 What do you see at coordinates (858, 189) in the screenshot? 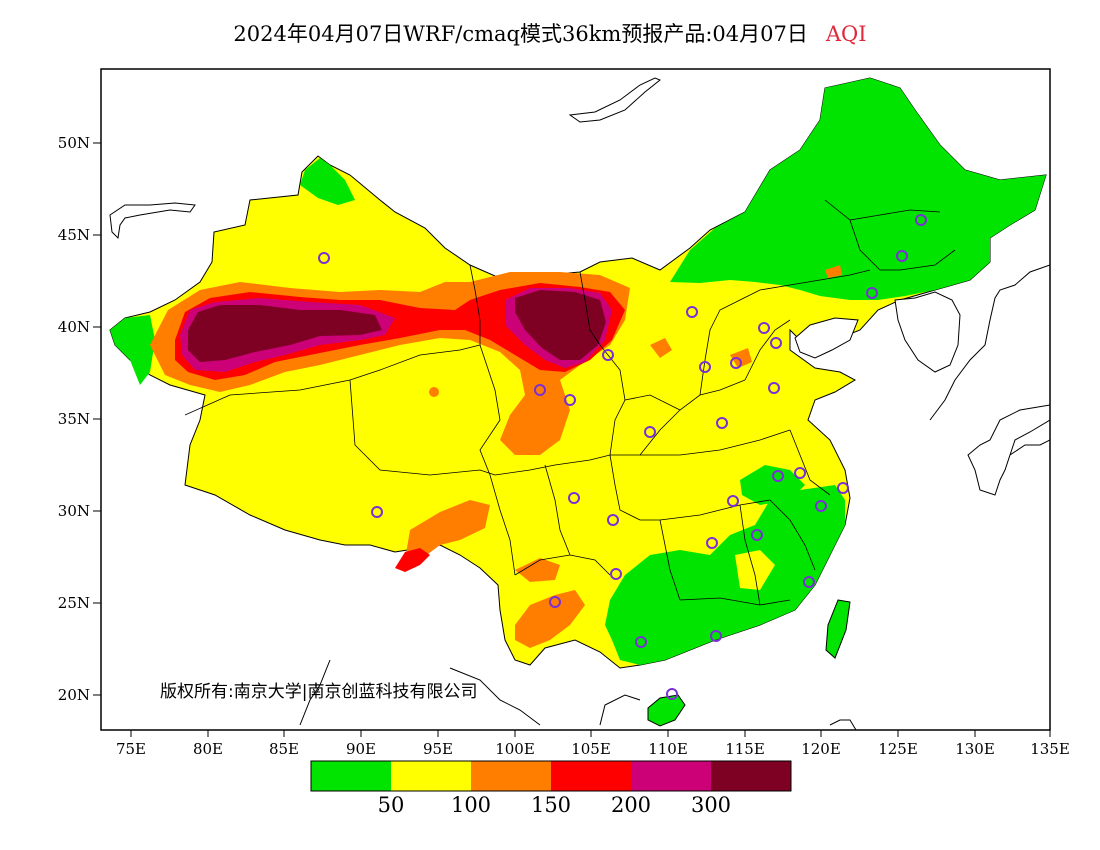
I see `northeast-green-region` at bounding box center [858, 189].